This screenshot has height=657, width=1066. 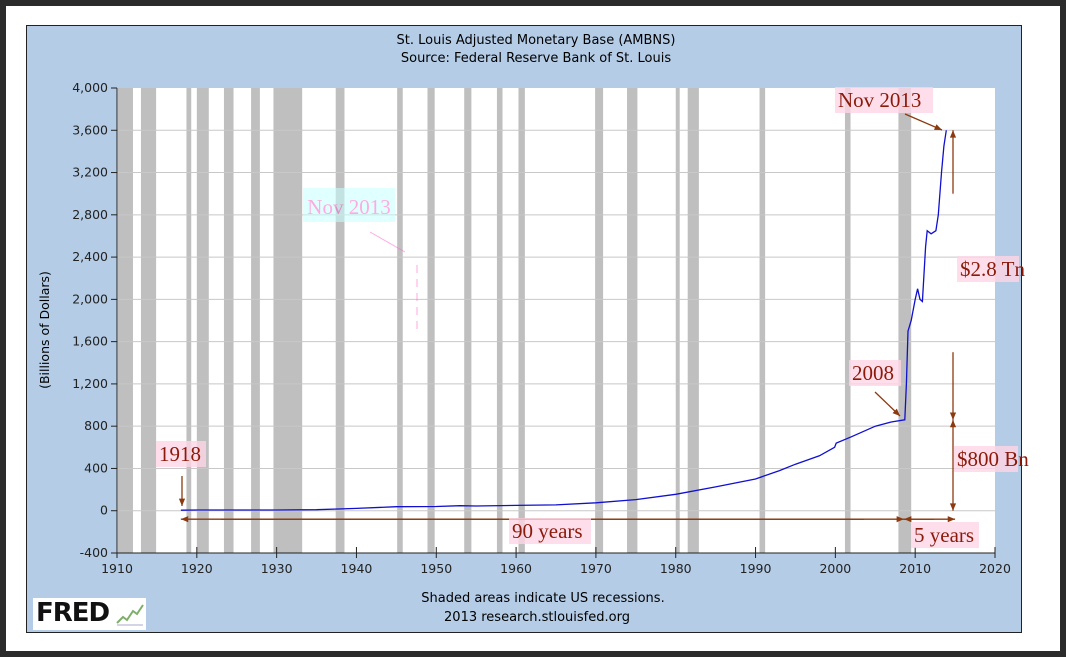 What do you see at coordinates (357, 568) in the screenshot?
I see `x-tick-label: 1940` at bounding box center [357, 568].